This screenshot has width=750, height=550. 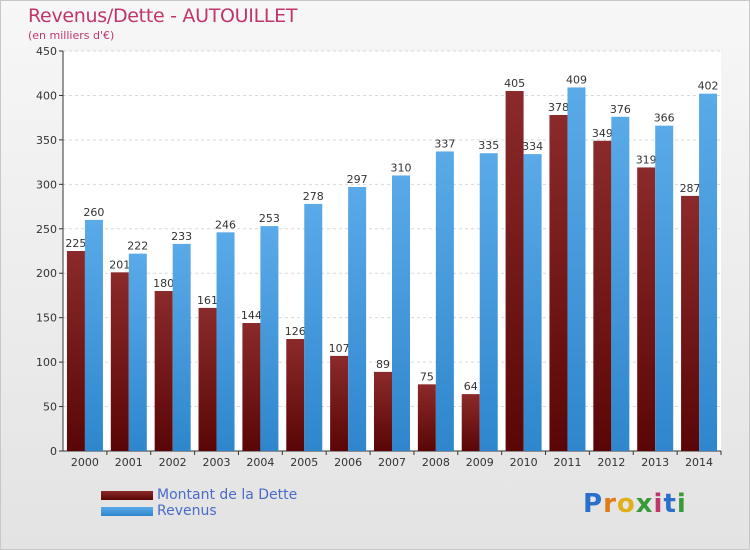 What do you see at coordinates (46, 140) in the screenshot?
I see `y-tick-label: 350` at bounding box center [46, 140].